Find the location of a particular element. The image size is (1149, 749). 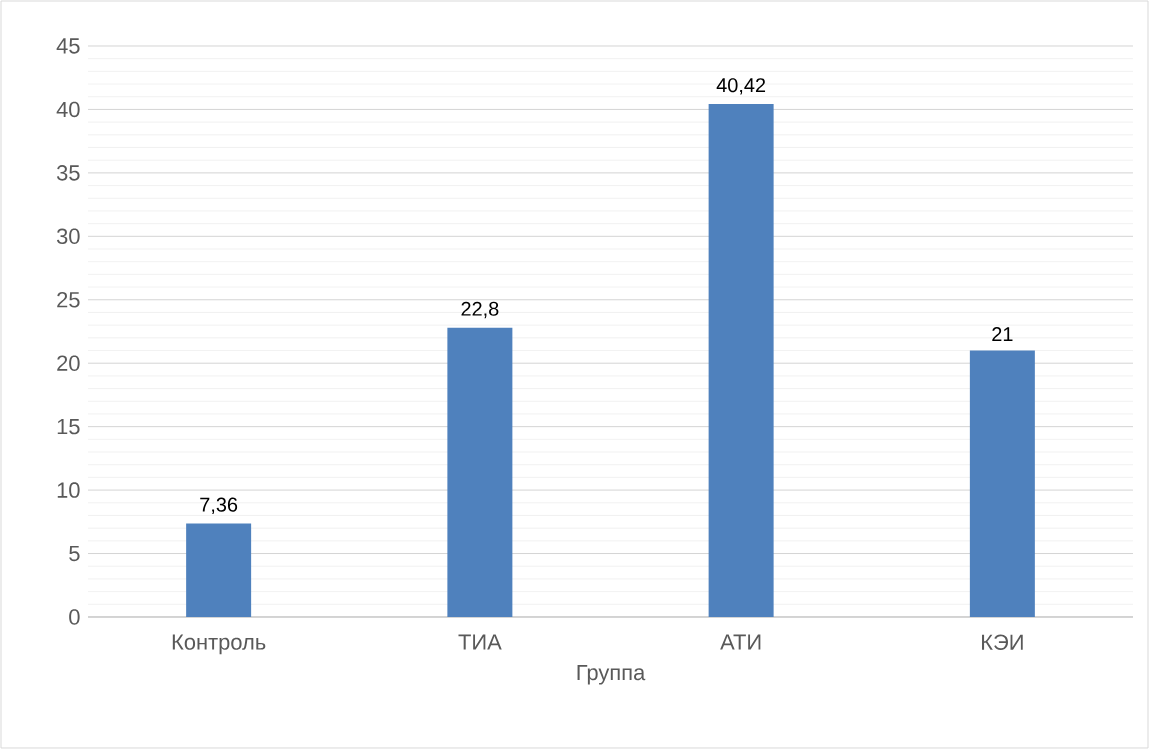

y-tick-label: 40 is located at coordinates (68, 109).